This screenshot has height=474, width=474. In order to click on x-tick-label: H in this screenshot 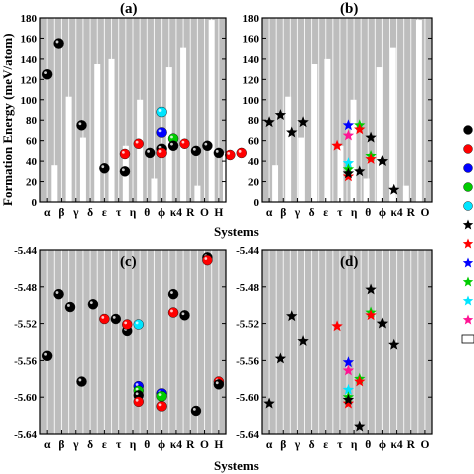, I will do `click(218, 445)`.